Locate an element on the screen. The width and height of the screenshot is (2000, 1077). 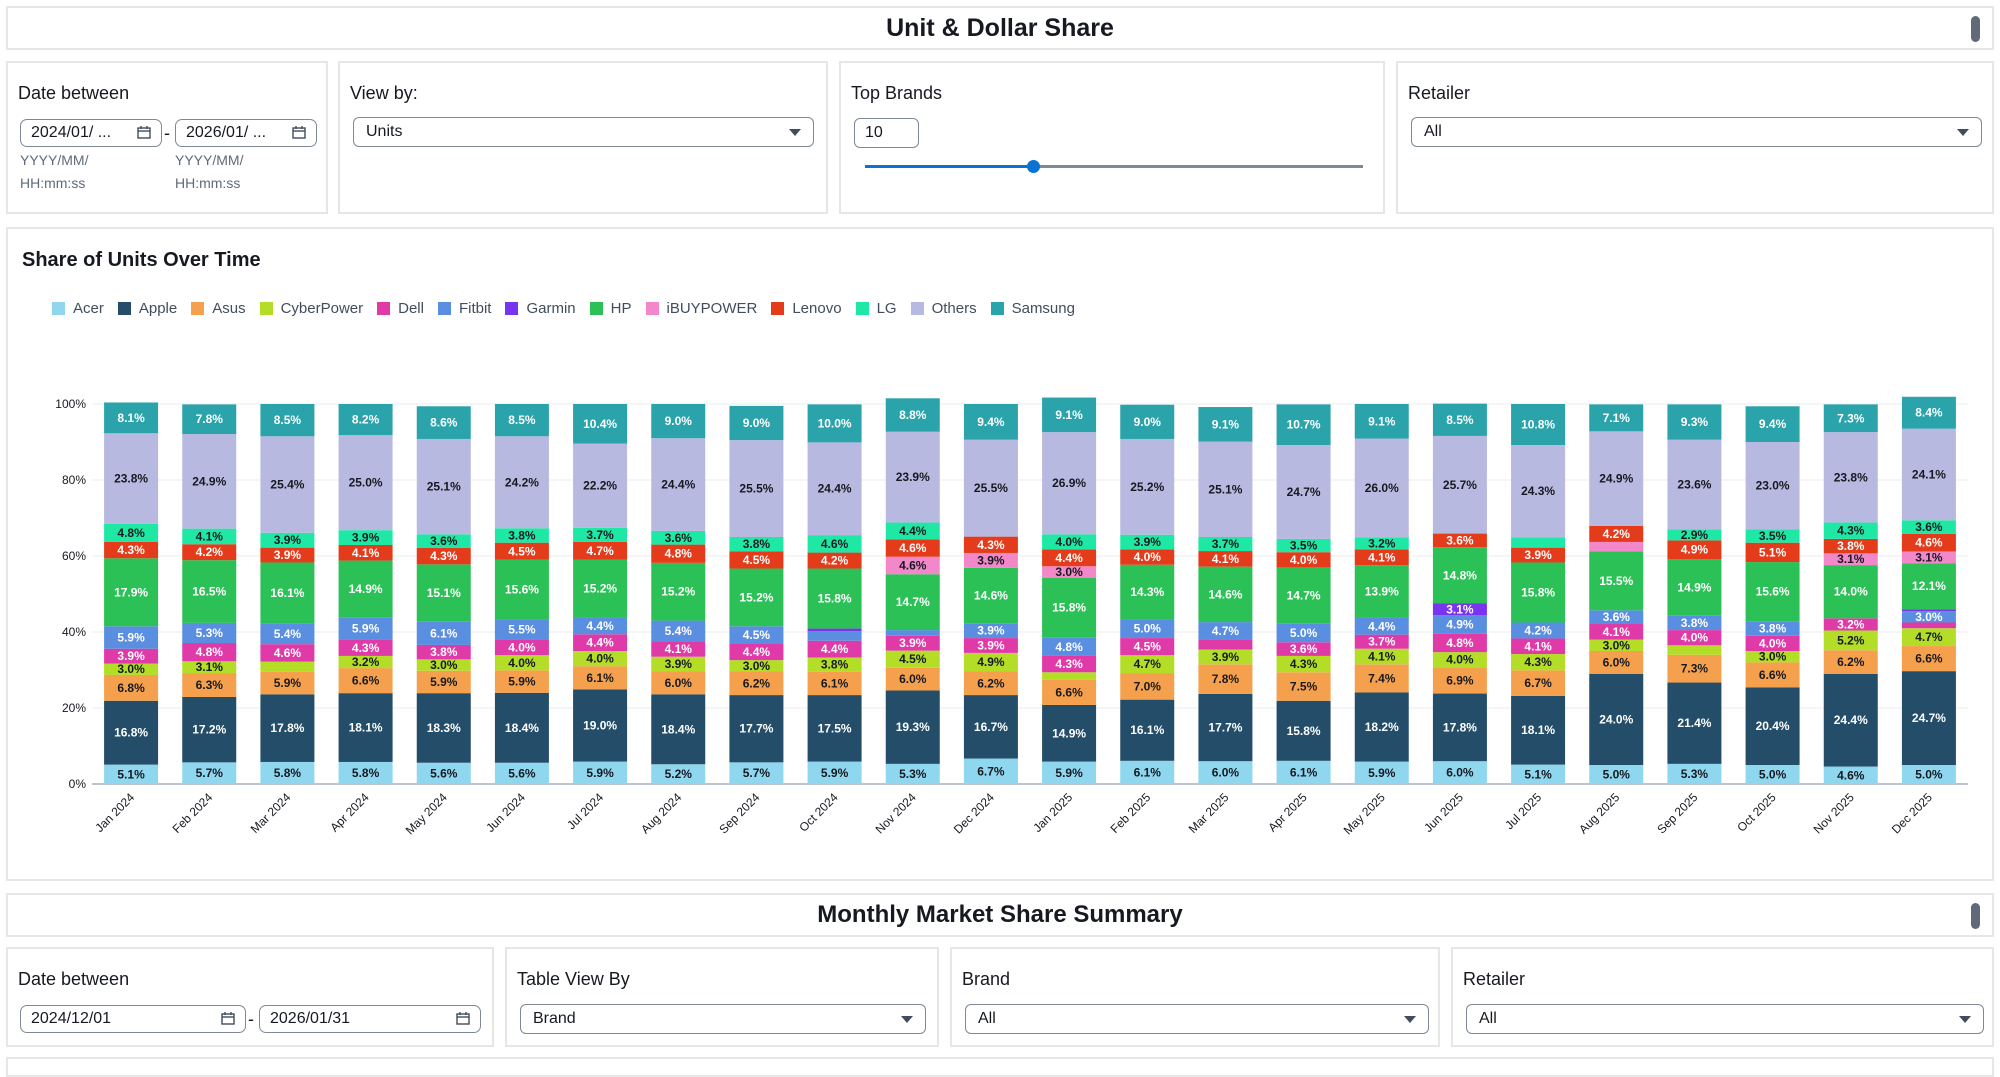
data-label: 14.9% is located at coordinates (1069, 733).